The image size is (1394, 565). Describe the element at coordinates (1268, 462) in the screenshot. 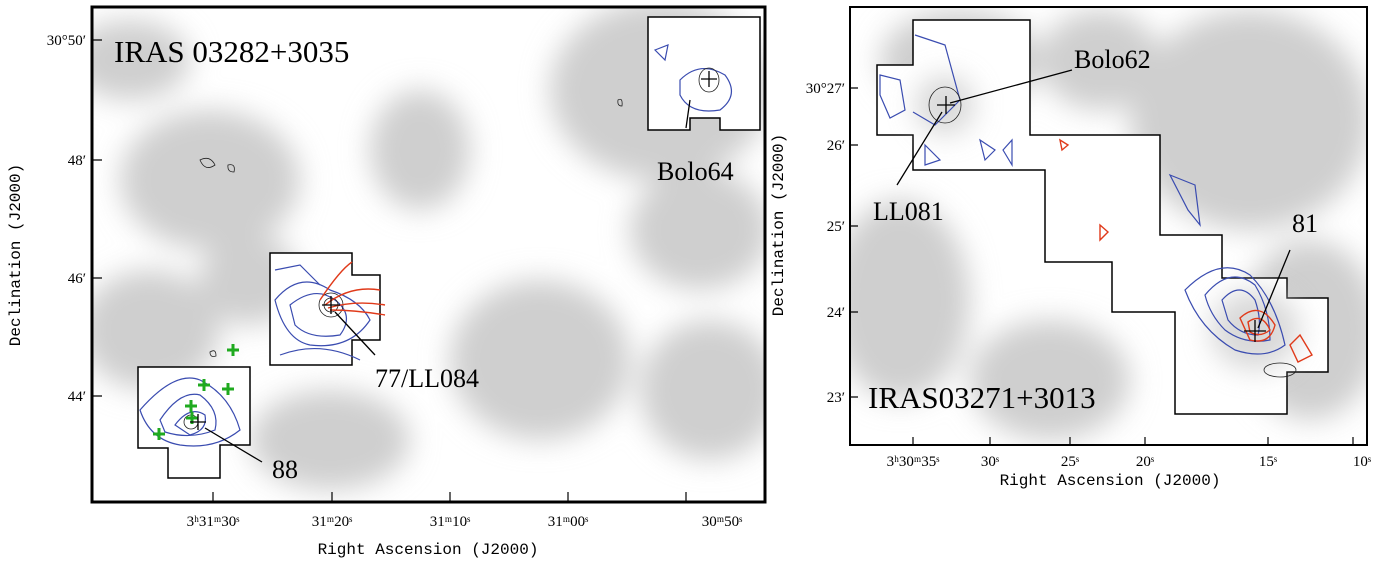

I see `x-tick-label: 15ˢ` at that location.